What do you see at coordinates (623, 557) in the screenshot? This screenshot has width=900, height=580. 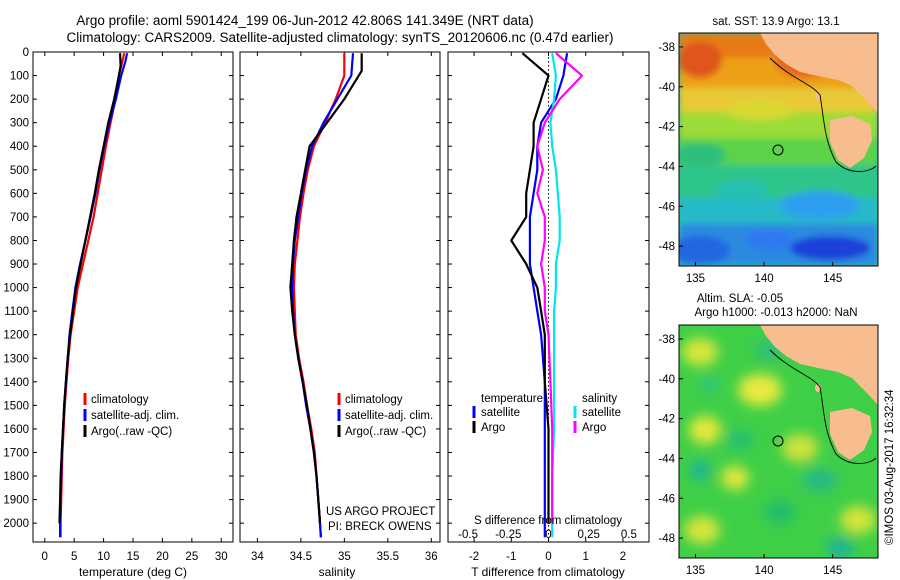 I see `x-tick-label: 2` at bounding box center [623, 557].